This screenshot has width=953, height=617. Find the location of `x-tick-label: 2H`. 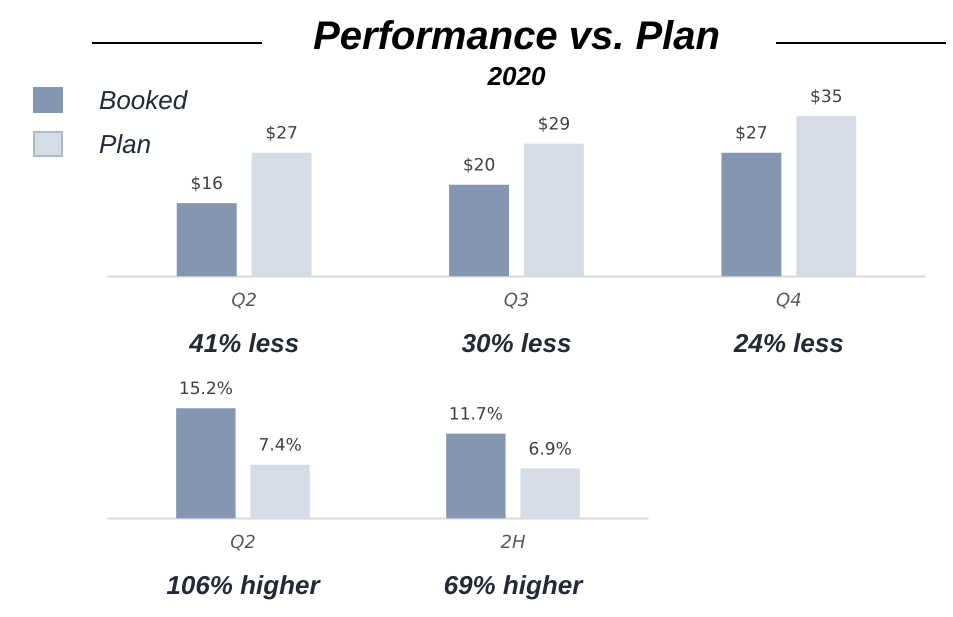

x-tick-label: 2H is located at coordinates (513, 542).